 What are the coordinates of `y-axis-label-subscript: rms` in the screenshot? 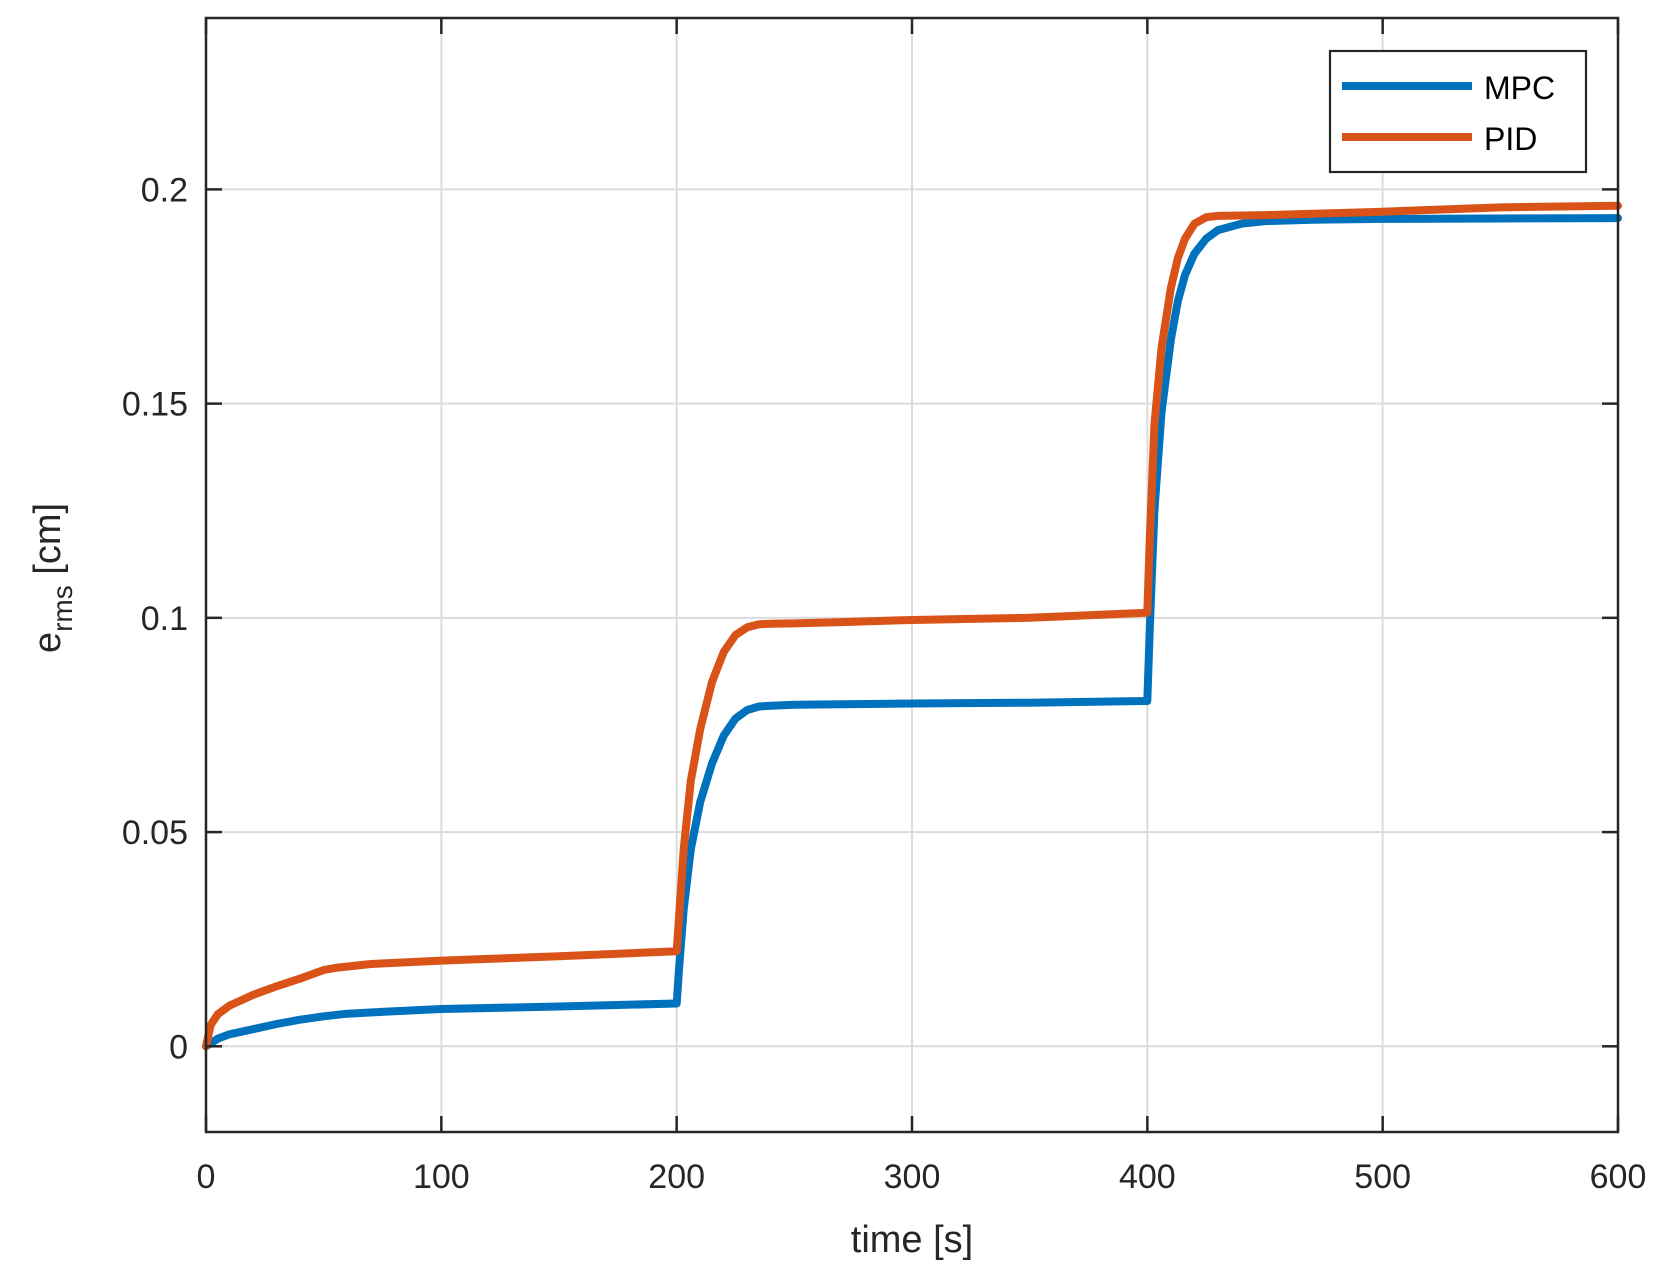 It's located at (62, 608).